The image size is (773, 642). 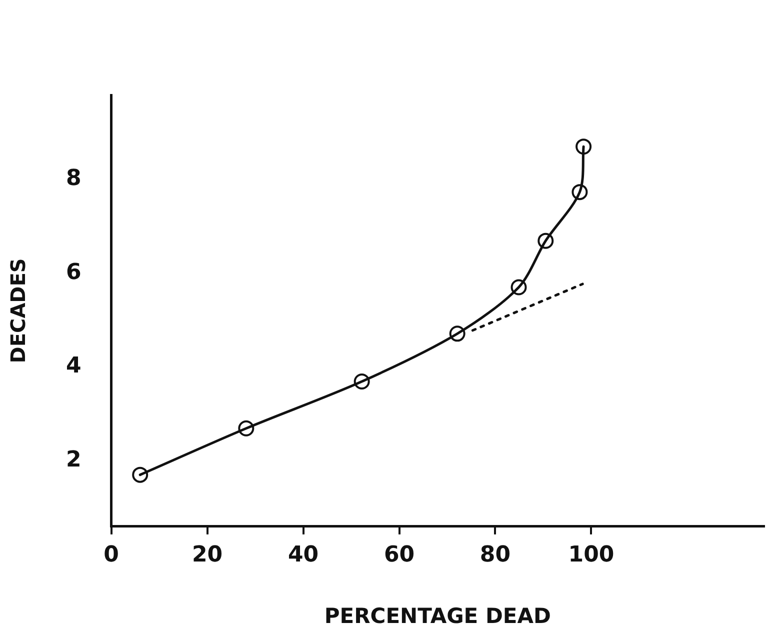 I want to click on y-tick-label: 6, so click(x=74, y=272).